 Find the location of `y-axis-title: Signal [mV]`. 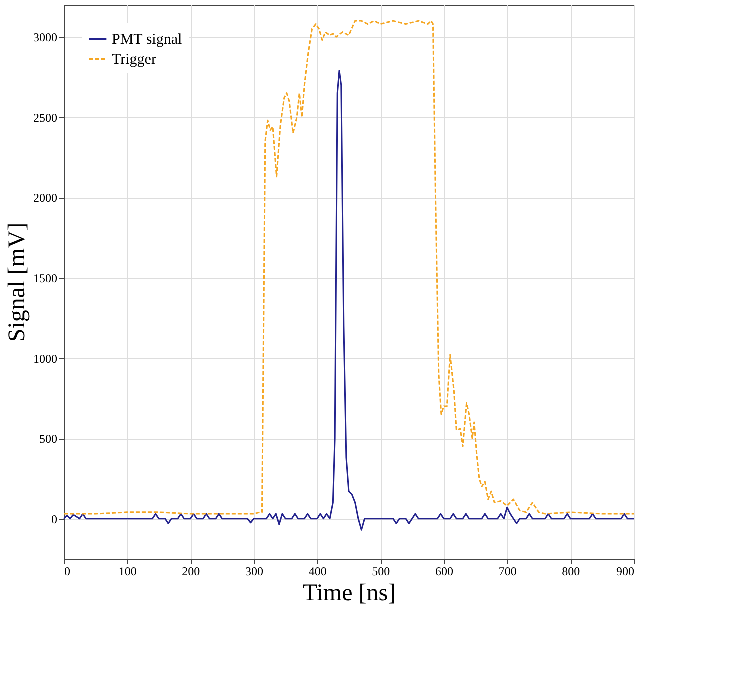

y-axis-title: Signal [mV] is located at coordinates (17, 282).